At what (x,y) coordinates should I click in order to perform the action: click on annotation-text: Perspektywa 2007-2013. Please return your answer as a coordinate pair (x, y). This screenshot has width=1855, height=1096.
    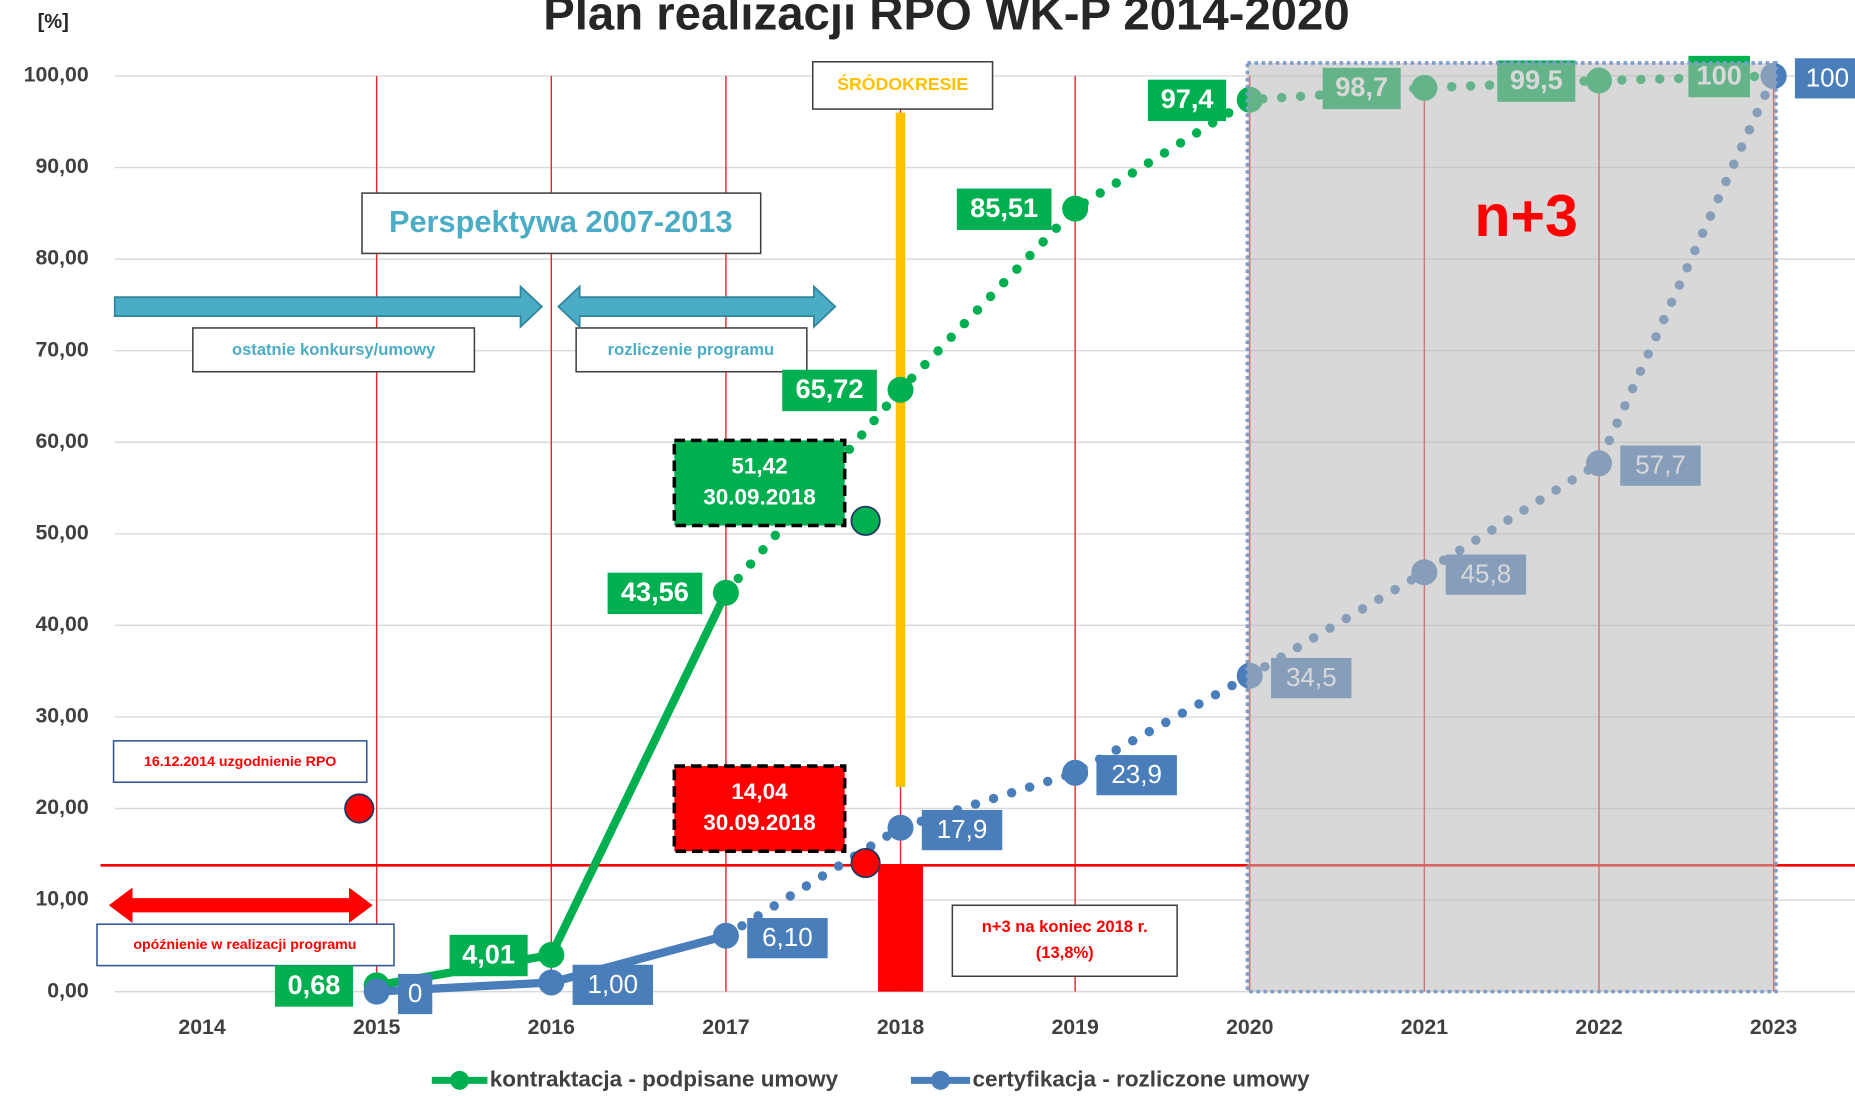
    Looking at the image, I should click on (561, 221).